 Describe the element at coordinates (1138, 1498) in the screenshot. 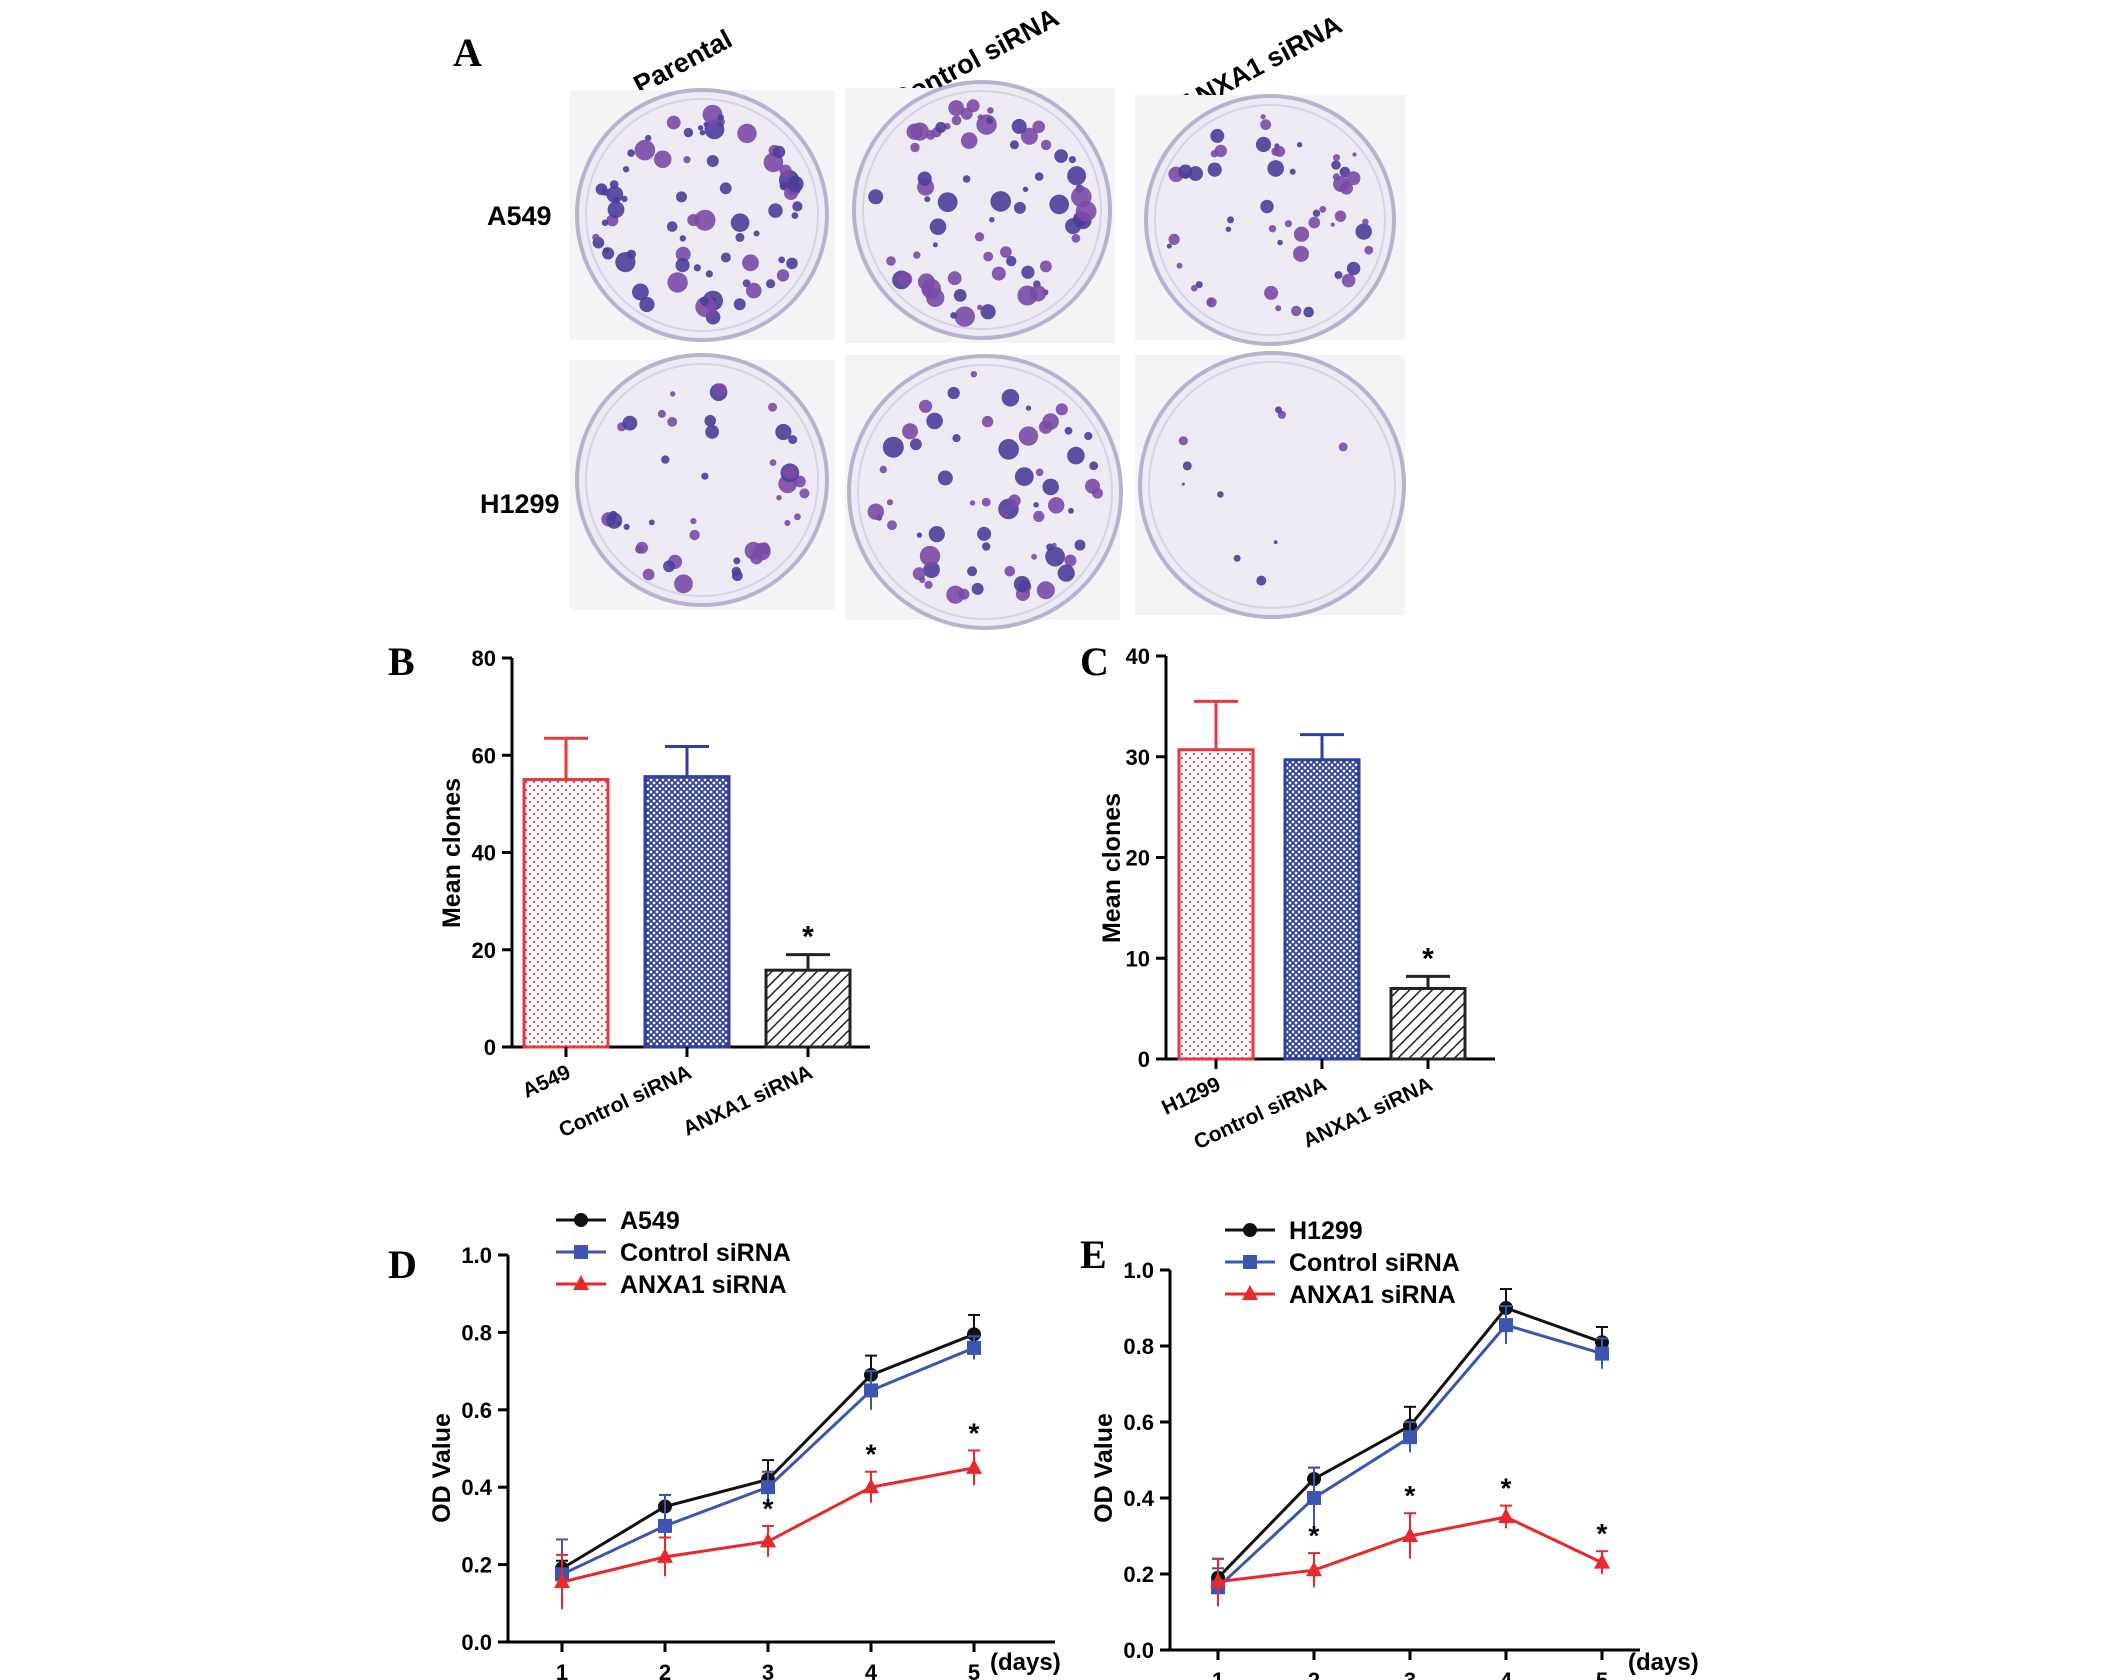

I see `y-tick-label: 0.4` at that location.